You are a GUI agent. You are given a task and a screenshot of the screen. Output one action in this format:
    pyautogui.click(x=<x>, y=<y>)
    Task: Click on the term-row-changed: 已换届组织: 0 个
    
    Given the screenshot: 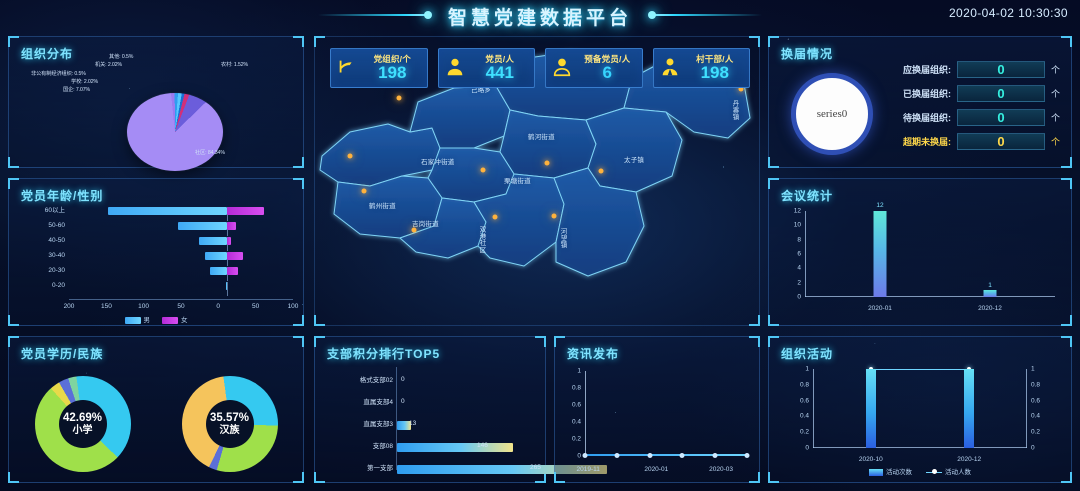 What is the action you would take?
    pyautogui.click(x=972, y=93)
    